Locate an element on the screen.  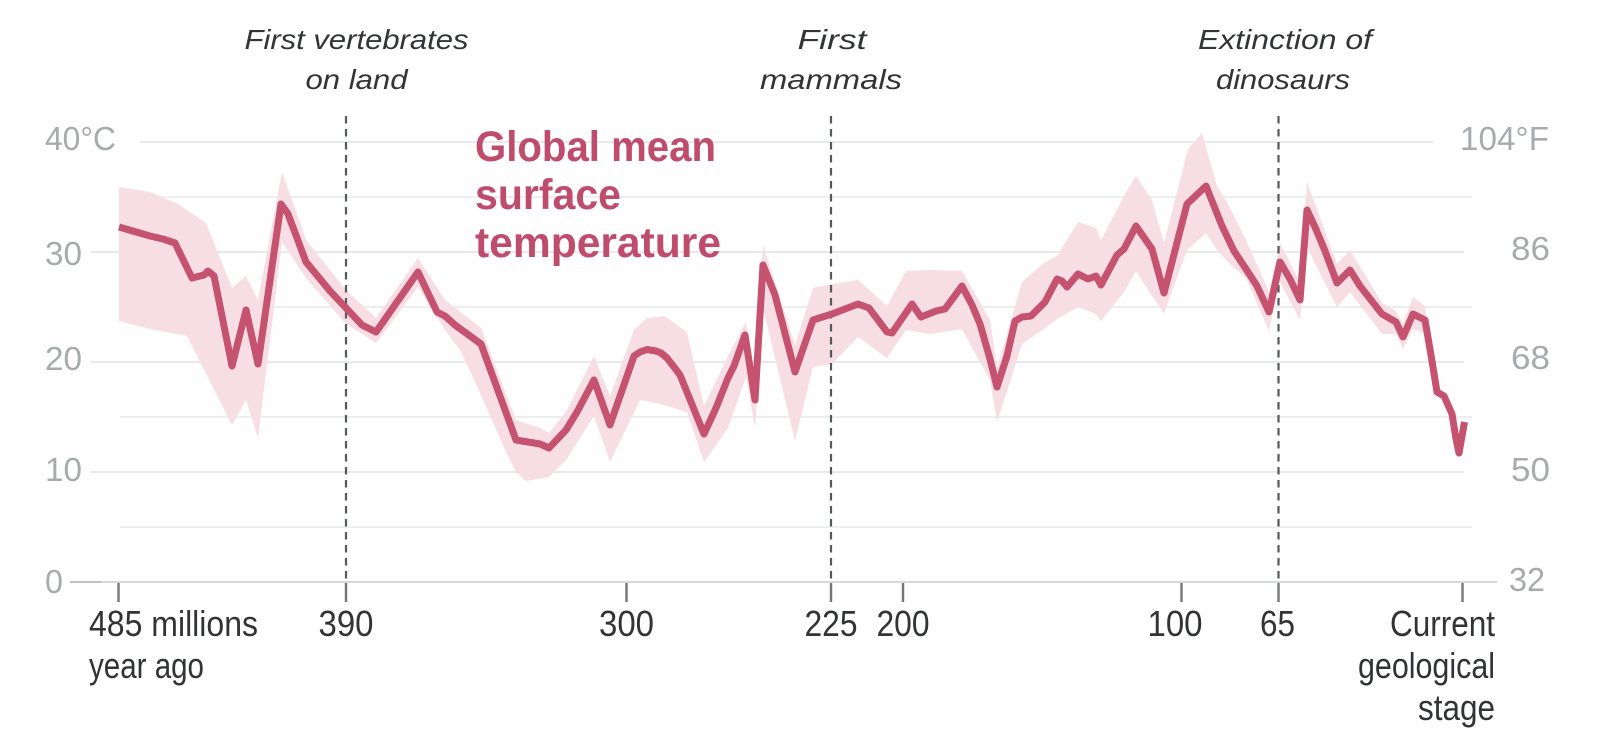
svg-text: 225 is located at coordinates (831, 623).